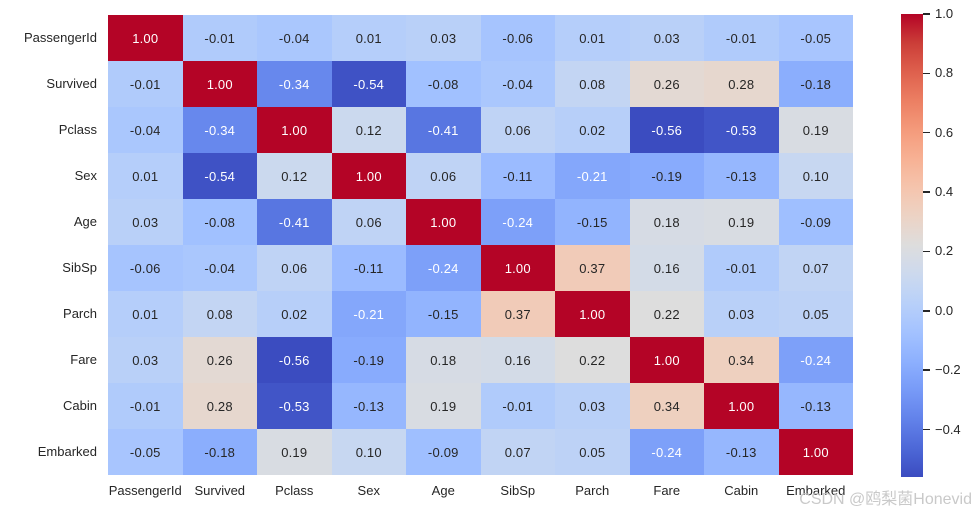 This screenshot has width=975, height=514. Describe the element at coordinates (885, 499) in the screenshot. I see `watermark: CSDN @鸥梨菌Honevid` at that location.